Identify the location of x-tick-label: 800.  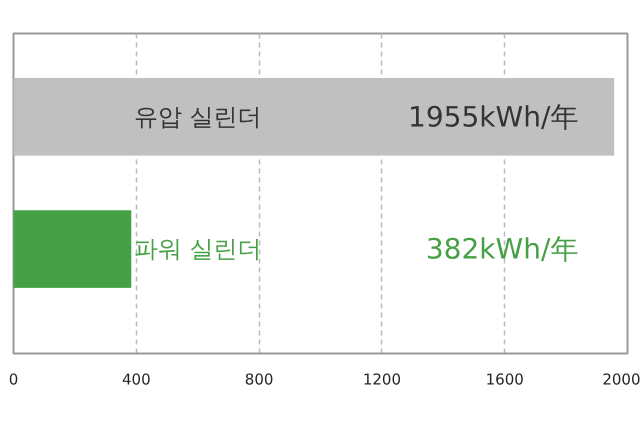
(259, 379).